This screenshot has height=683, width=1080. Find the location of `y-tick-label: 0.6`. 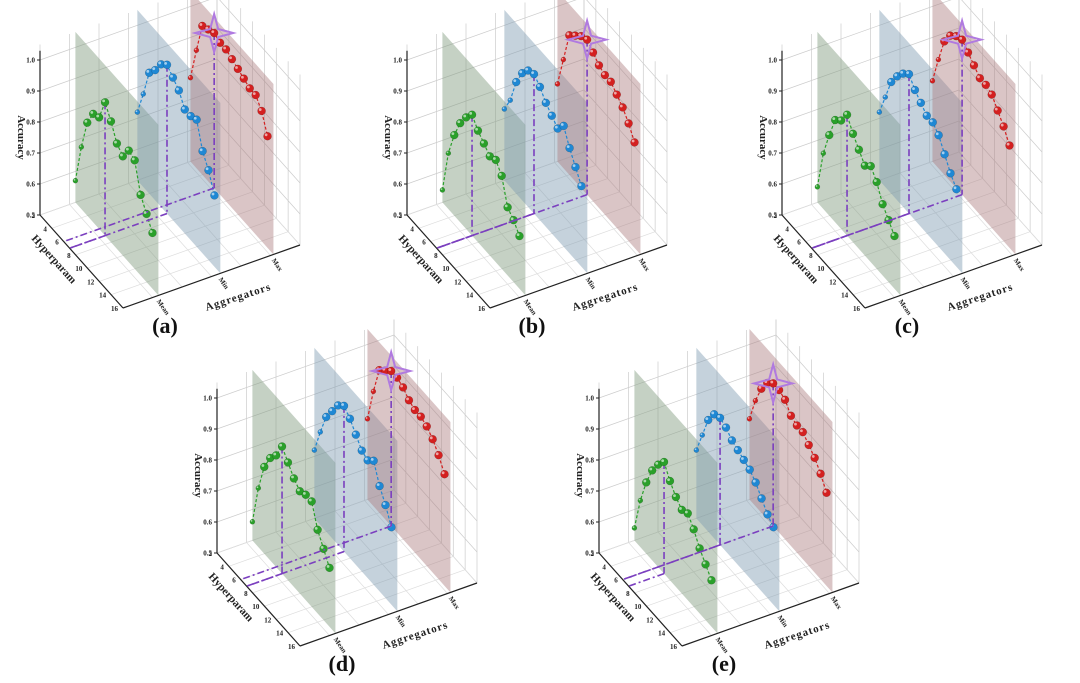

y-tick-label: 0.6 is located at coordinates (589, 523).